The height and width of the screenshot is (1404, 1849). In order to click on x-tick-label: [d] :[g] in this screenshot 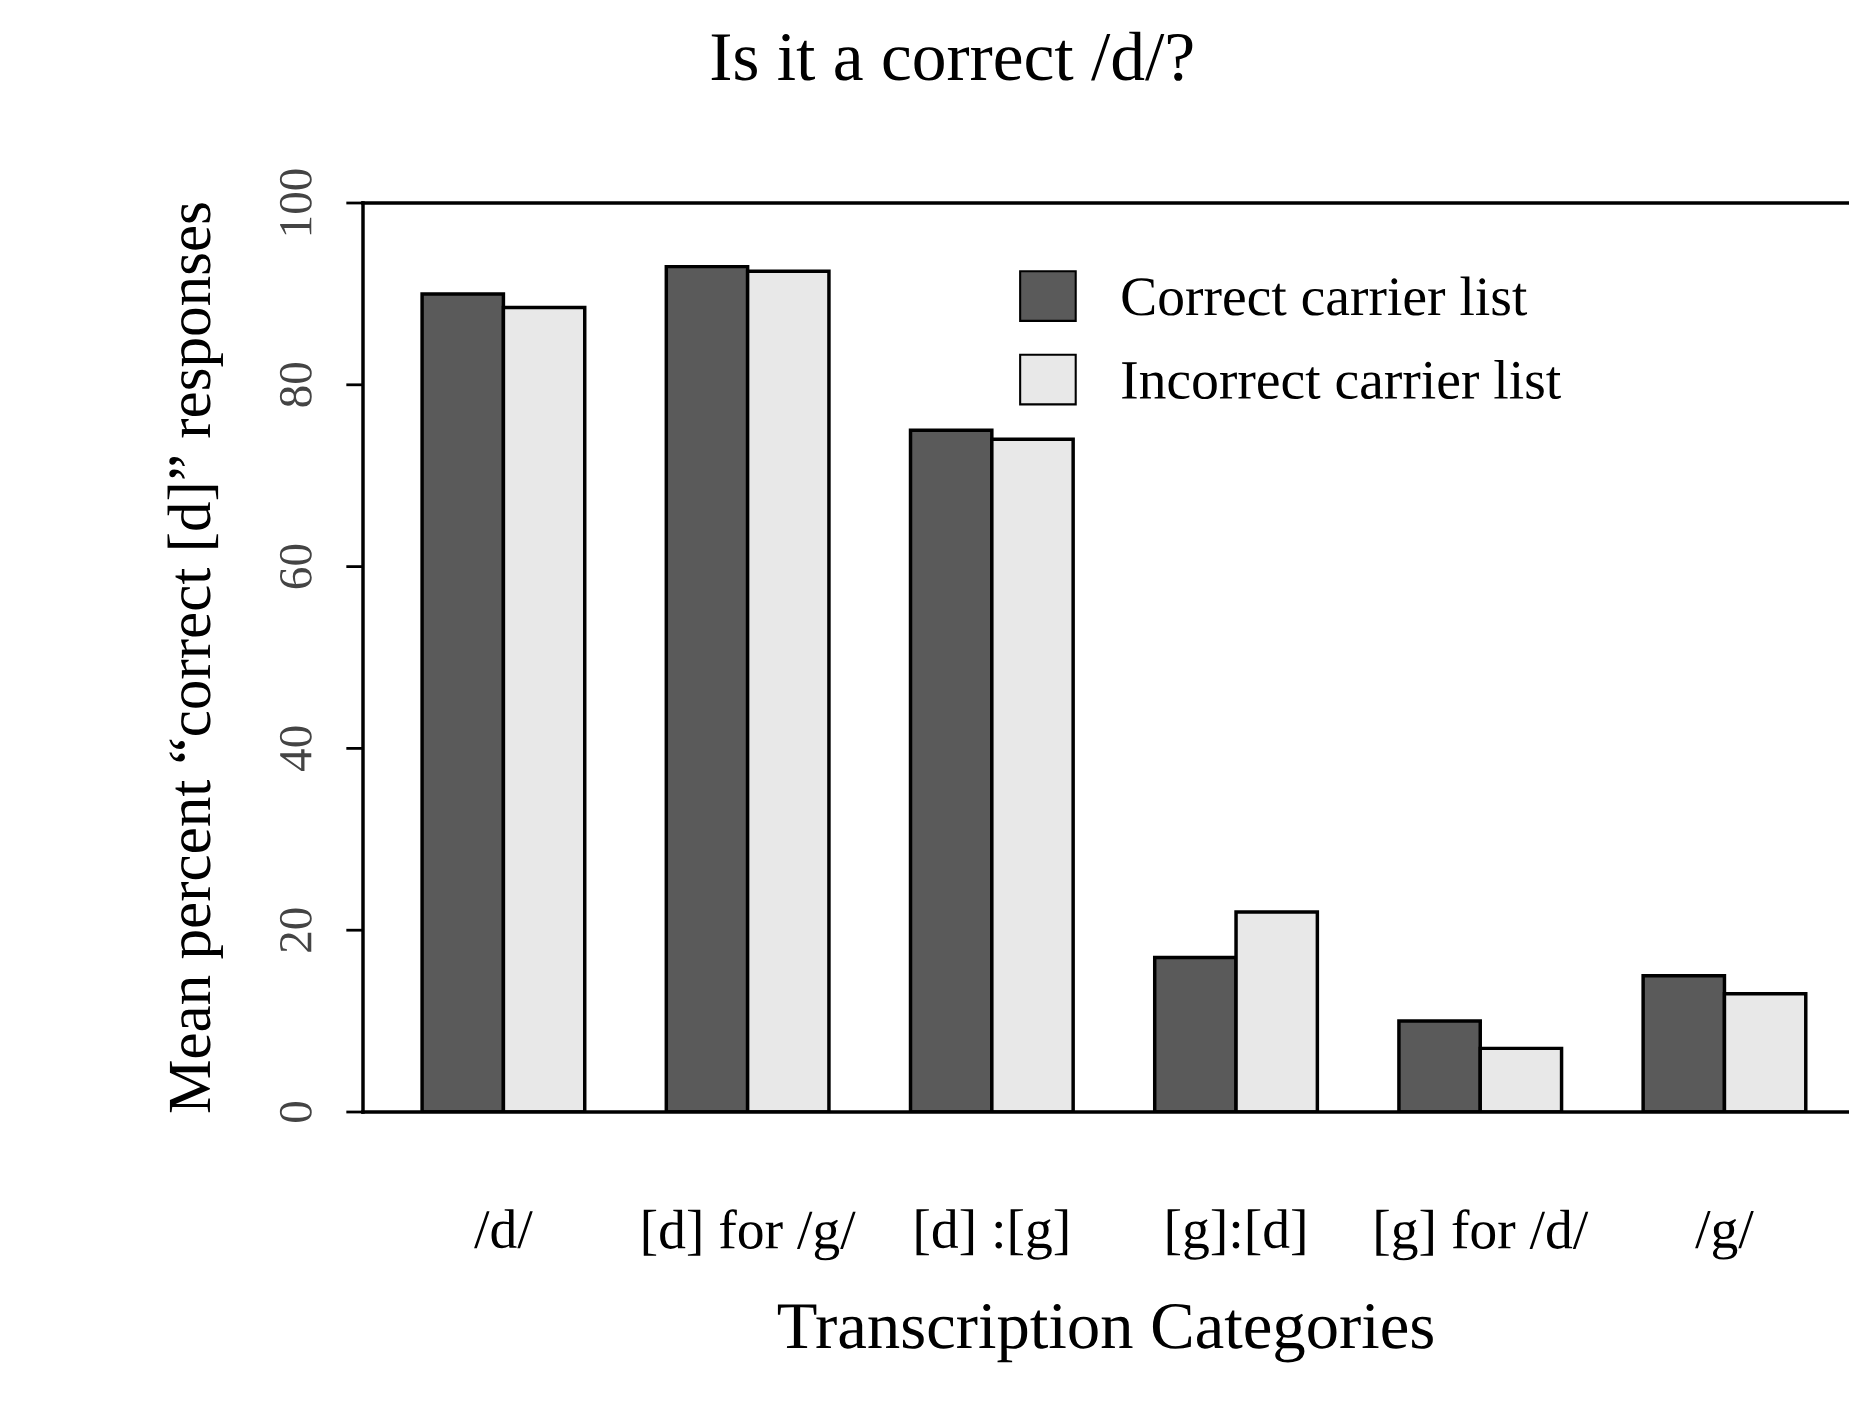, I will do `click(992, 1234)`.